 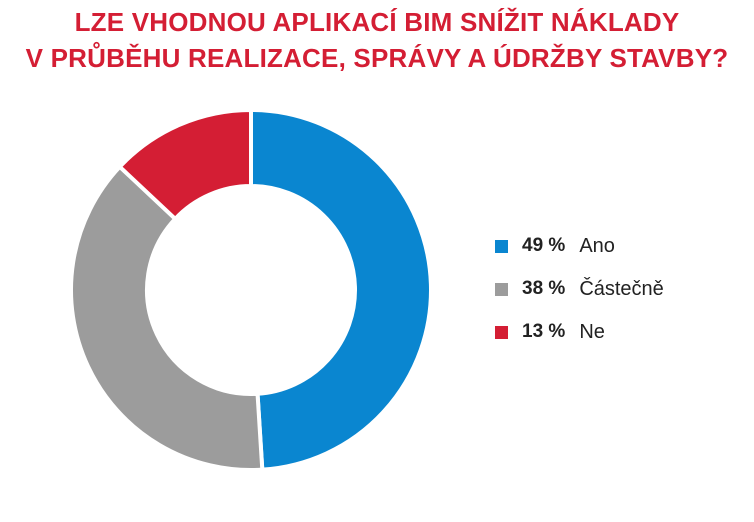 I want to click on legend-swatch-castecne, so click(x=501, y=289).